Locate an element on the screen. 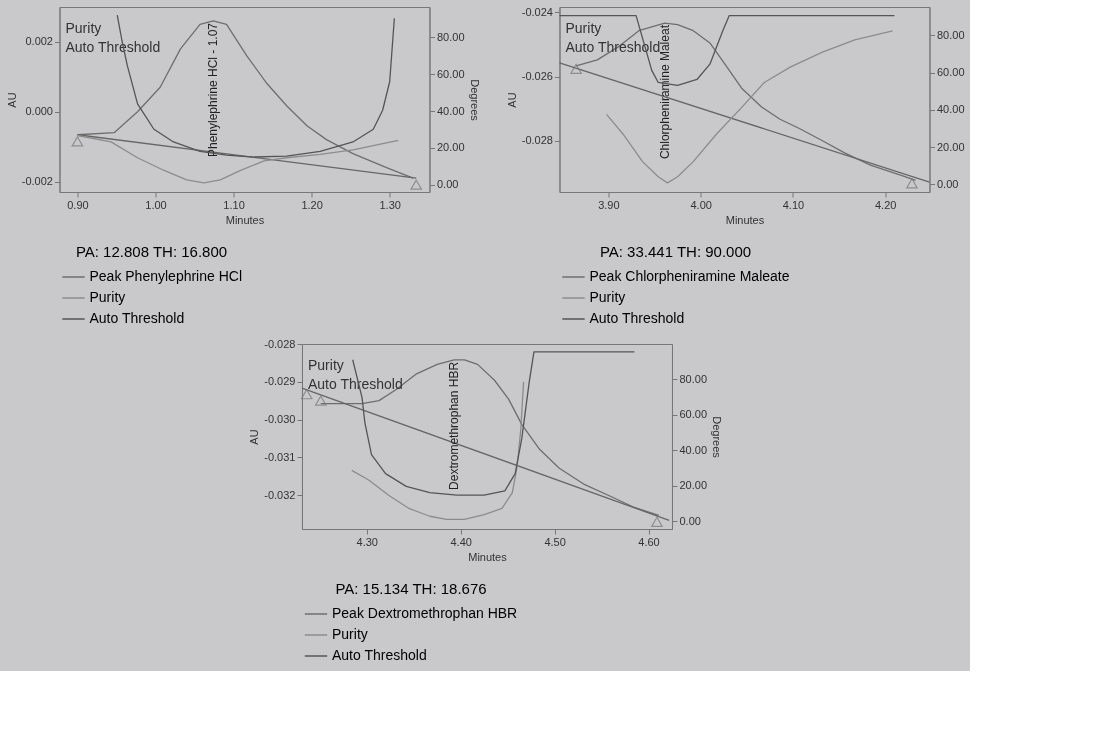  x-tick-label: 4.00 is located at coordinates (701, 204).